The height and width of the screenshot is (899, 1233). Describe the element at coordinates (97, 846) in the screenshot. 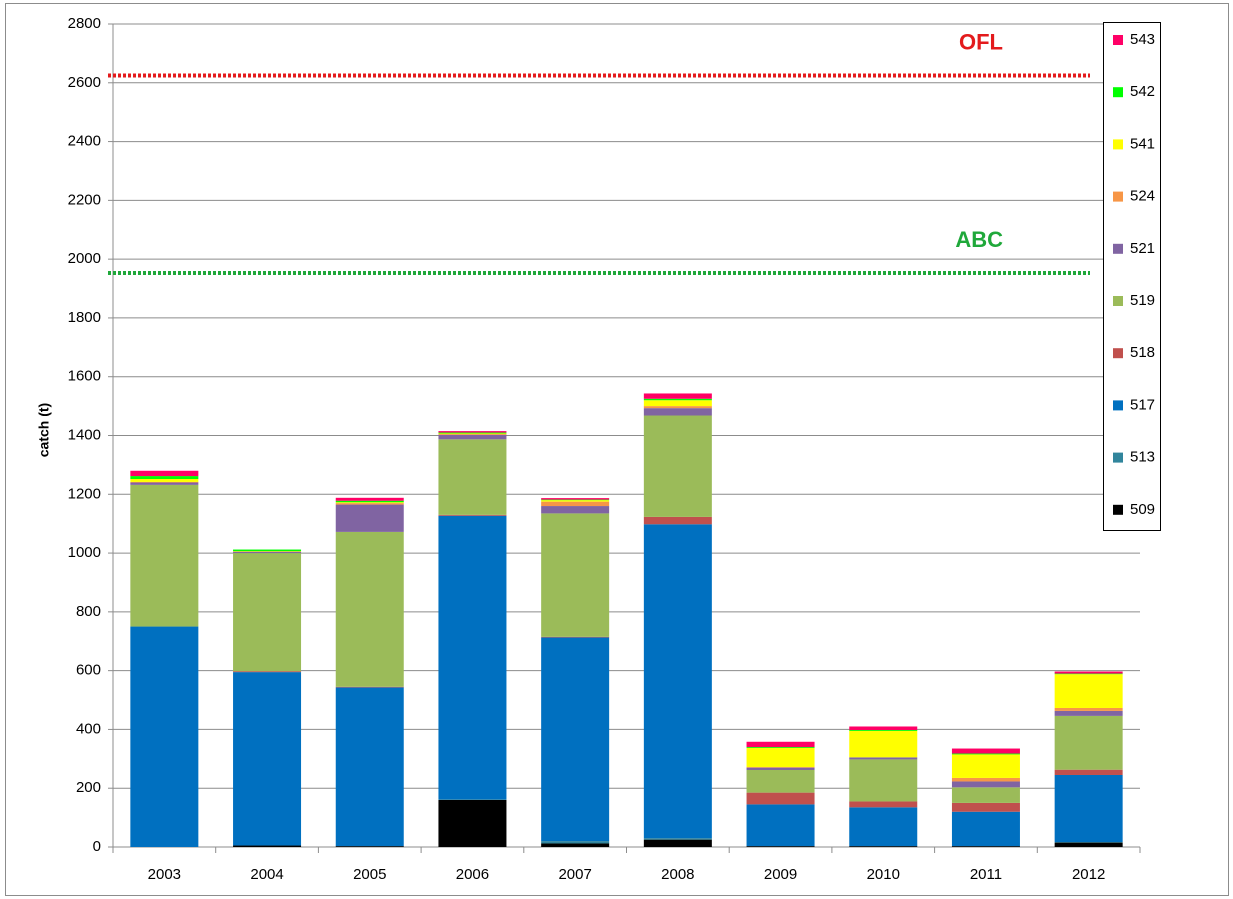

I see `y-tick-label: 0` at that location.